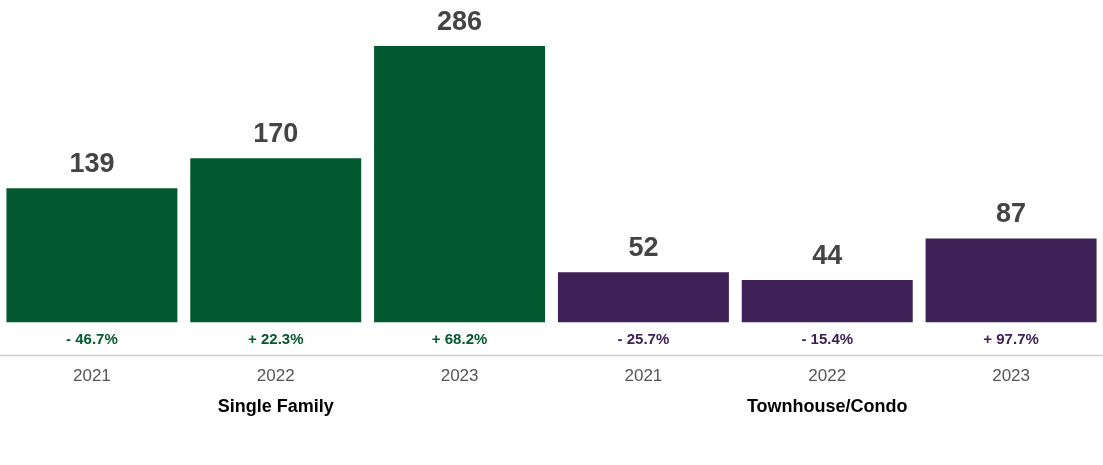 The height and width of the screenshot is (465, 1103). What do you see at coordinates (92, 163) in the screenshot?
I see `data-label: 139` at bounding box center [92, 163].